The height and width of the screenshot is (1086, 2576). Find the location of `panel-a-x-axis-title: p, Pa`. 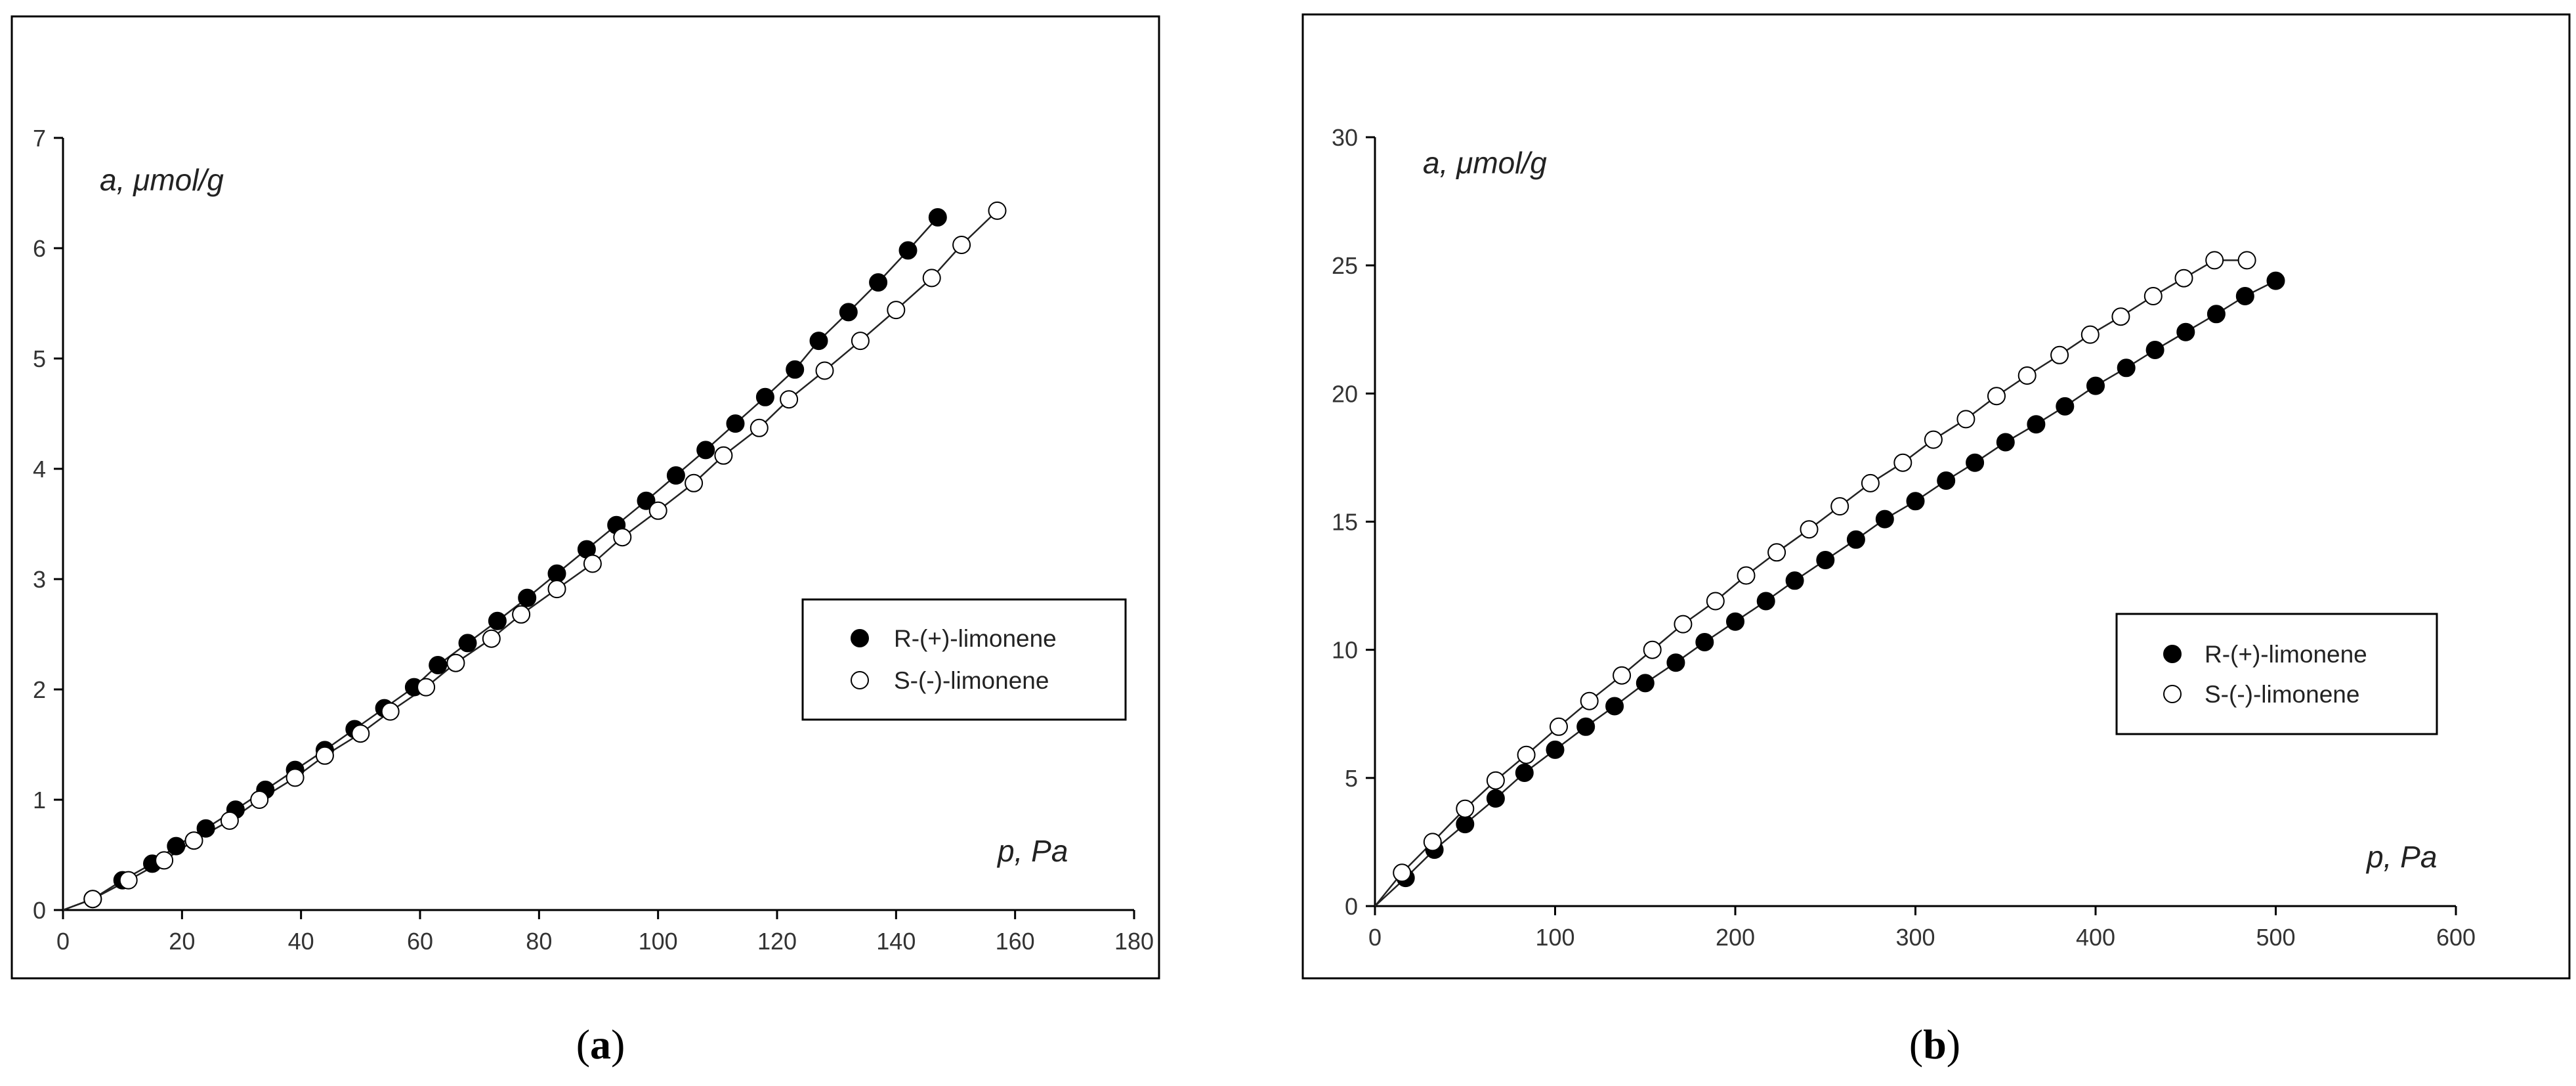

panel-a-x-axis-title: p, Pa is located at coordinates (1032, 851).